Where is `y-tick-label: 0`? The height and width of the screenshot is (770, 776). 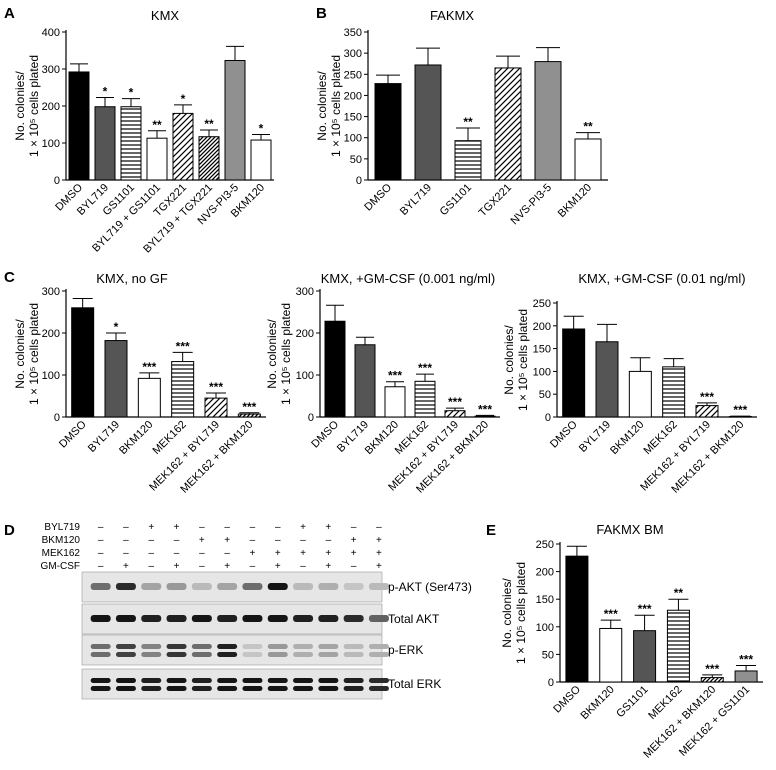
y-tick-label: 0 is located at coordinates (311, 418).